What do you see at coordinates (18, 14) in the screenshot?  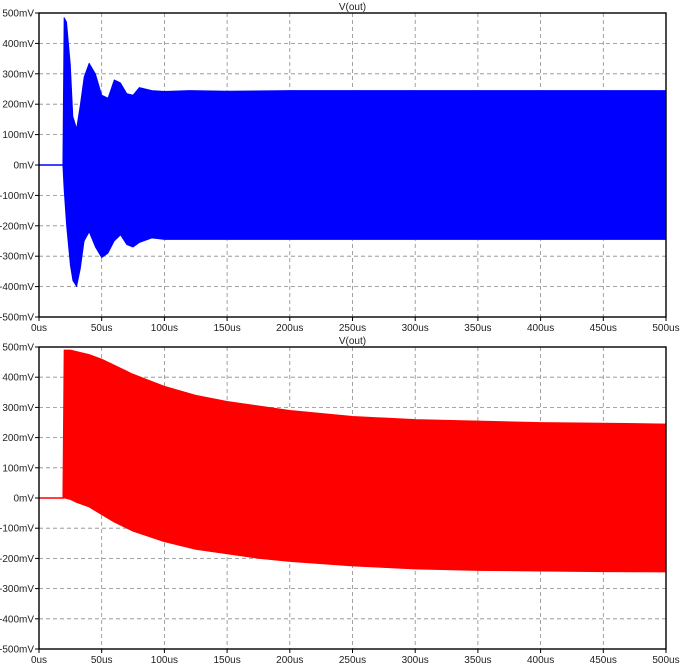 I see `top-y-tick-label: 500mV` at bounding box center [18, 14].